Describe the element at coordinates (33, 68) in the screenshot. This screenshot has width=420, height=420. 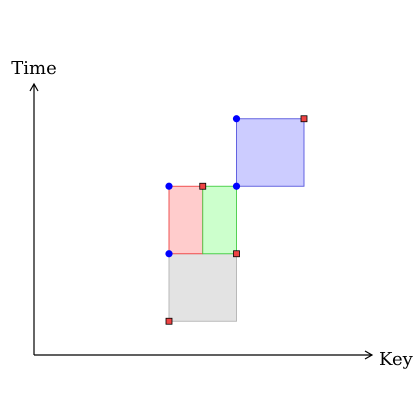
I see `time-axis-label: Time` at that location.